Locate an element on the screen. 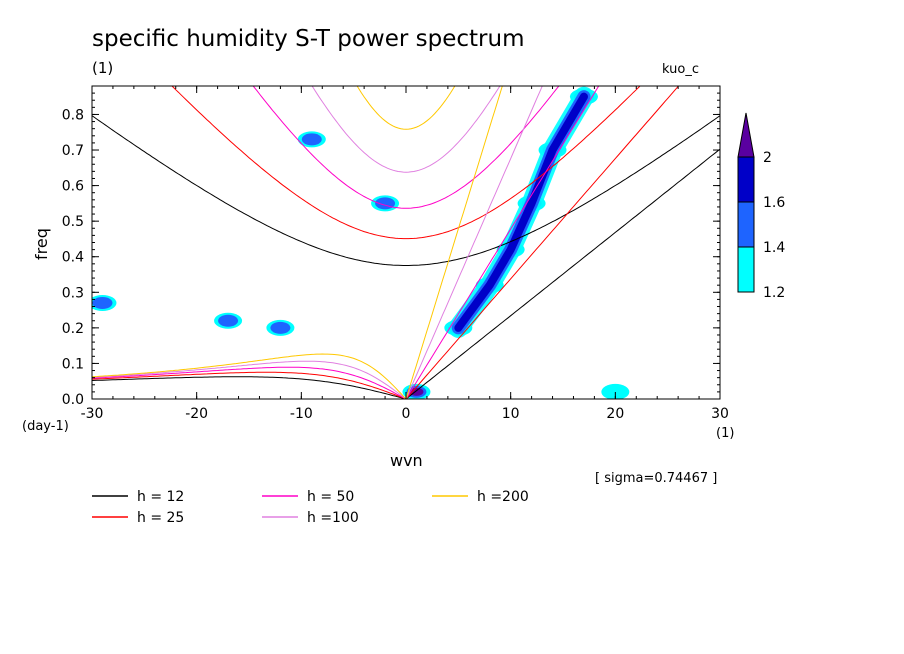 Image resolution: width=904 pixels, height=654 pixels. units-label: (1) is located at coordinates (102, 68).